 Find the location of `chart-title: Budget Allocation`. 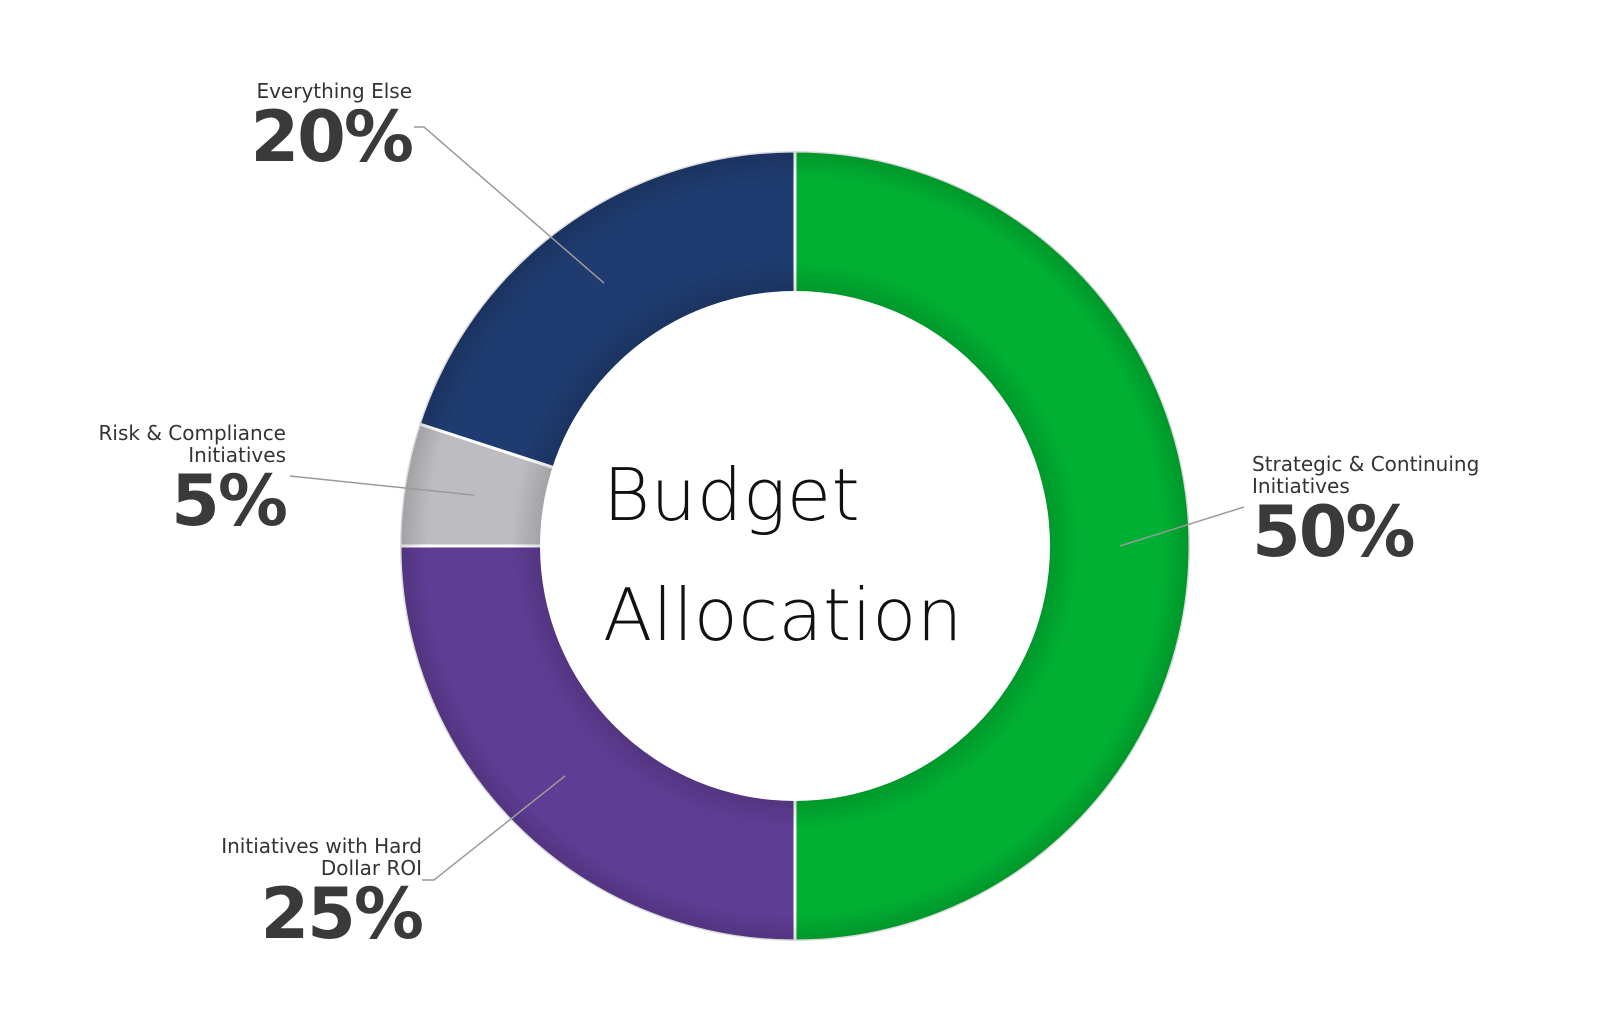

chart-title: Budget Allocation is located at coordinates (813, 555).